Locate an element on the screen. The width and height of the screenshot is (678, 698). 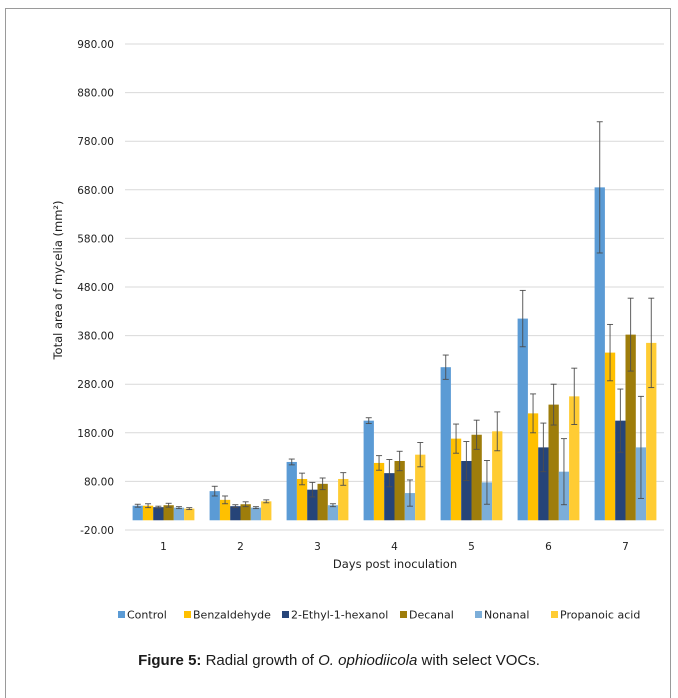
legend-item: Decanal is located at coordinates (427, 615).